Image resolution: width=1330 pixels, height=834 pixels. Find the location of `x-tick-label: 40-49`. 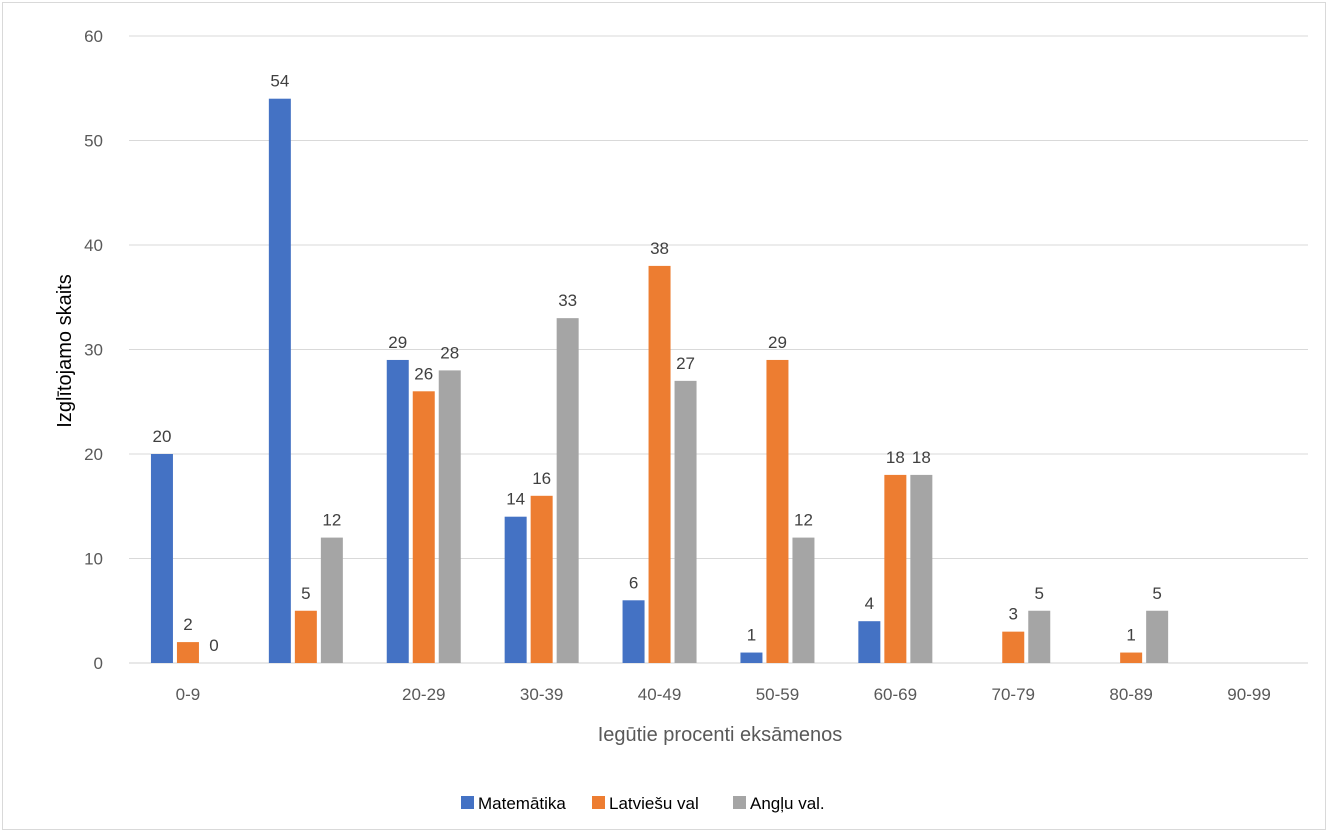

x-tick-label: 40-49 is located at coordinates (659, 694).